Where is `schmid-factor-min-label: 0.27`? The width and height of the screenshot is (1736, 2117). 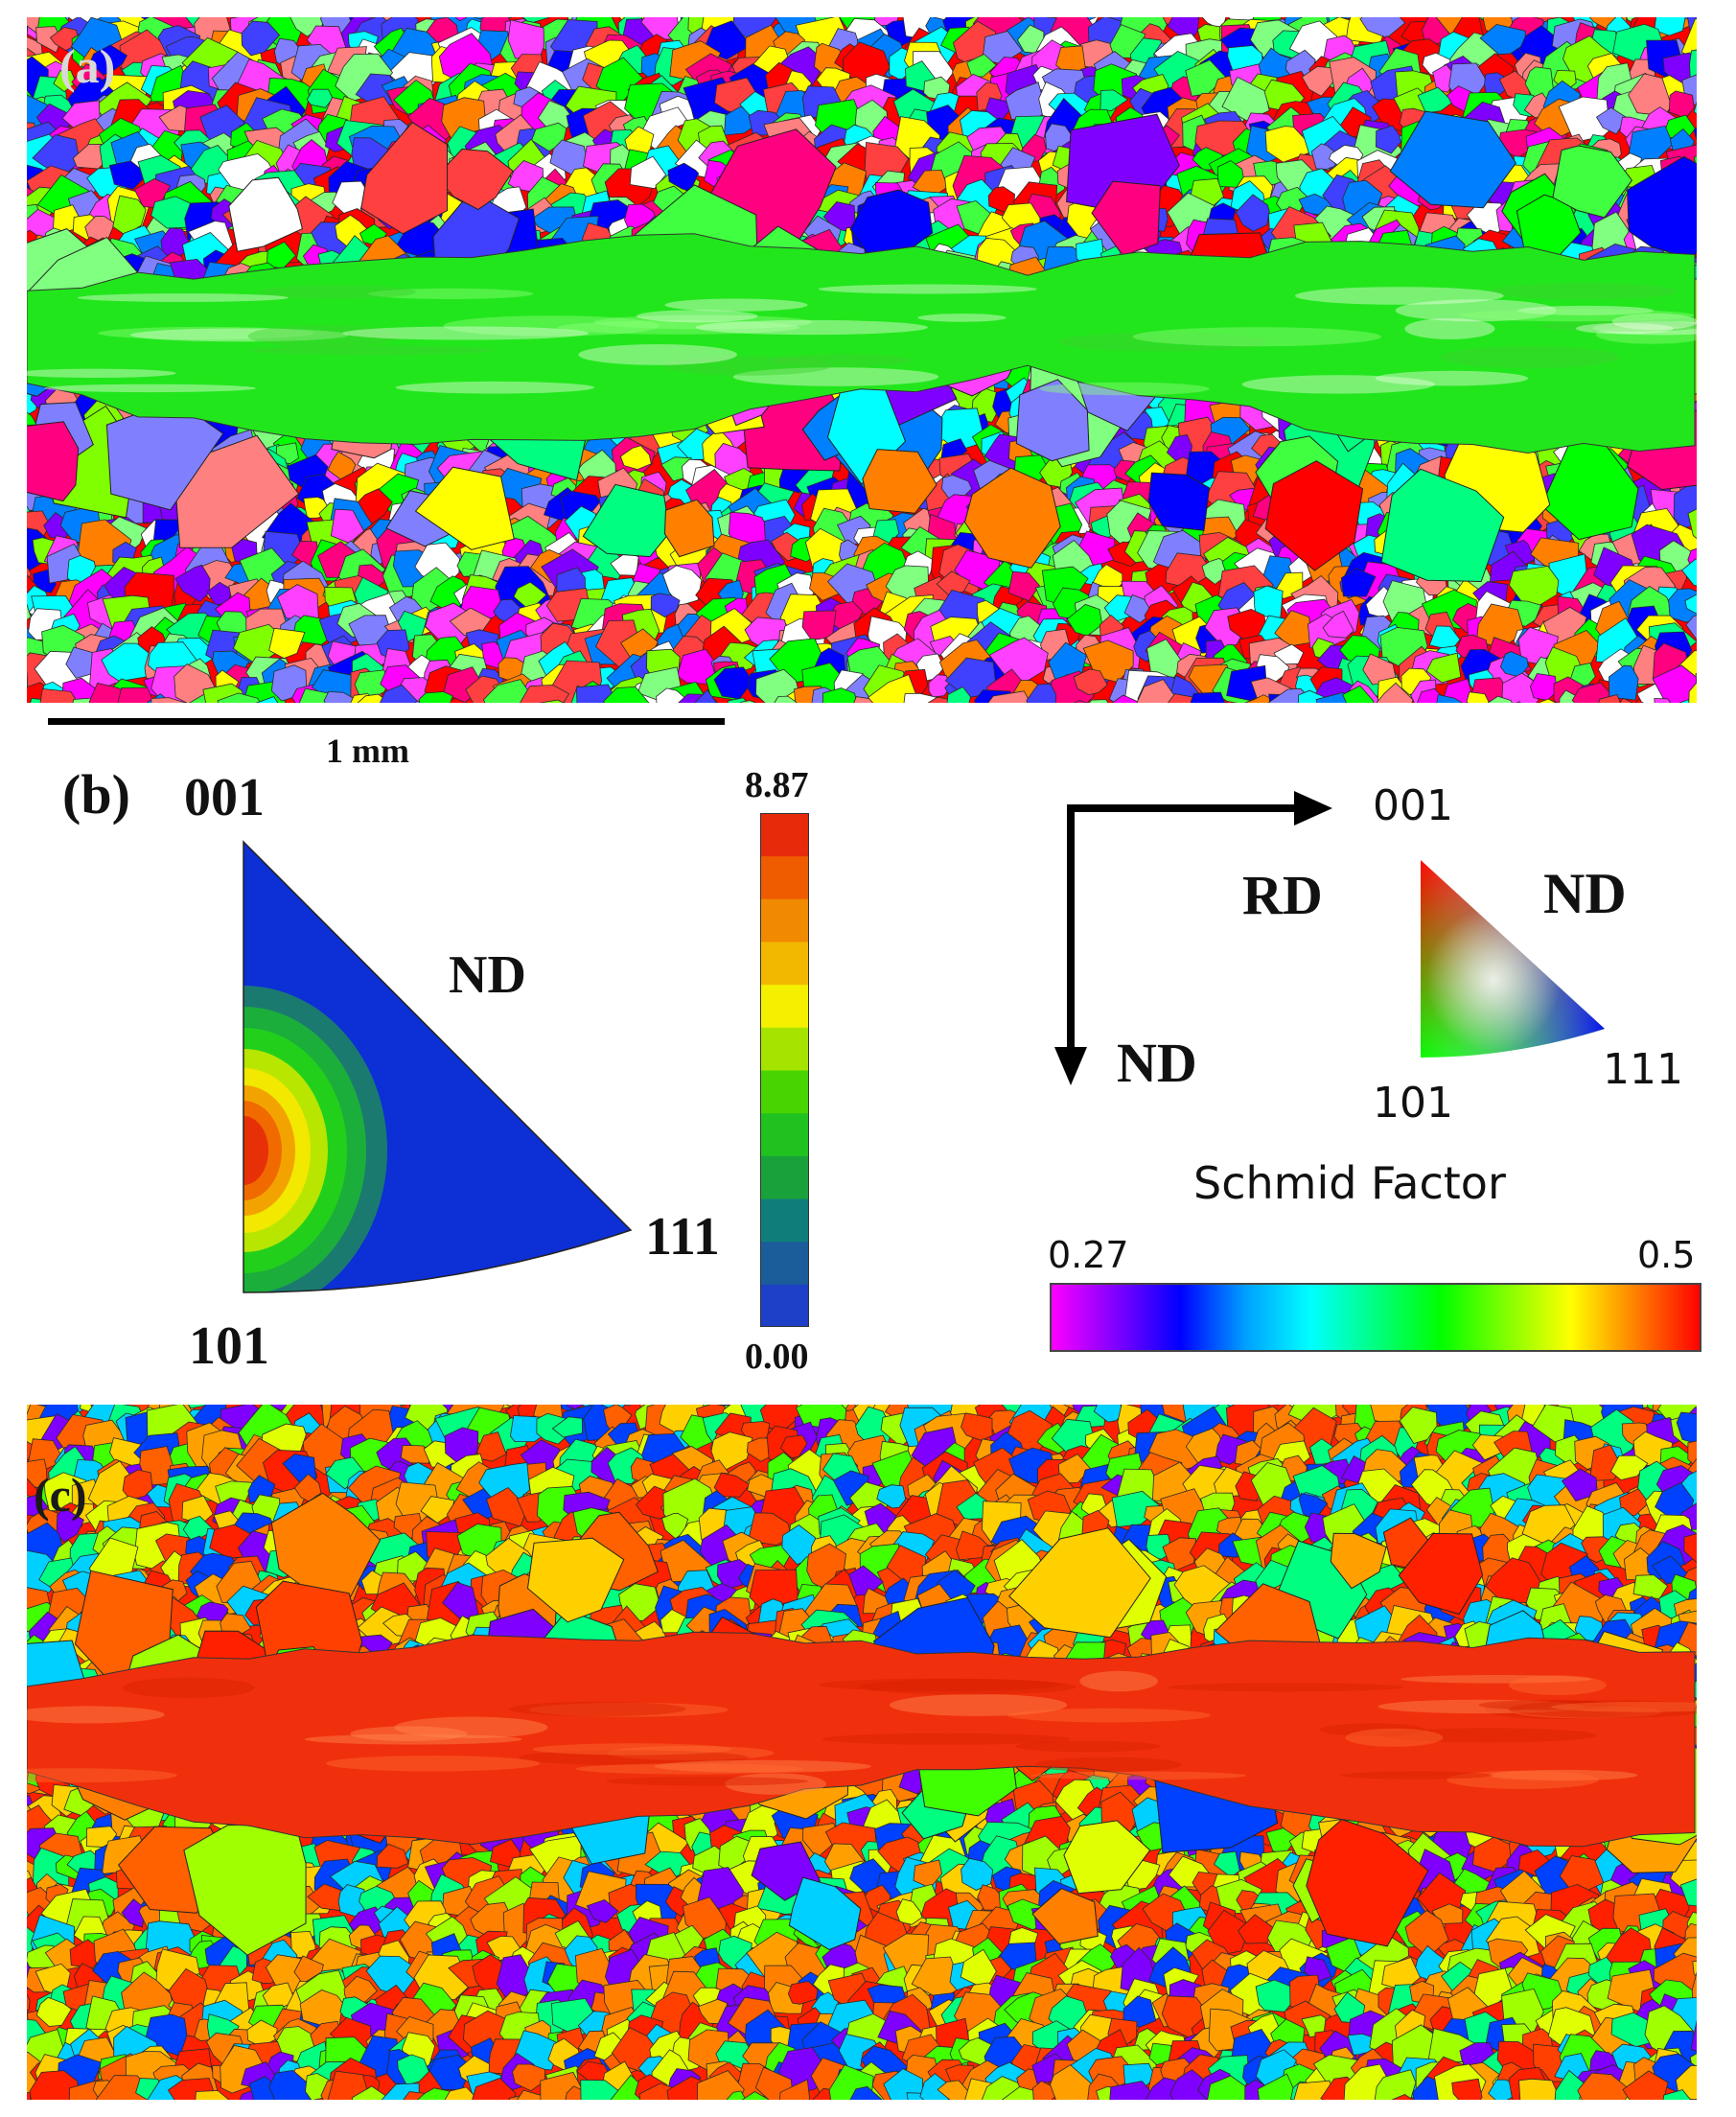
schmid-factor-min-label: 0.27 is located at coordinates (1088, 1255).